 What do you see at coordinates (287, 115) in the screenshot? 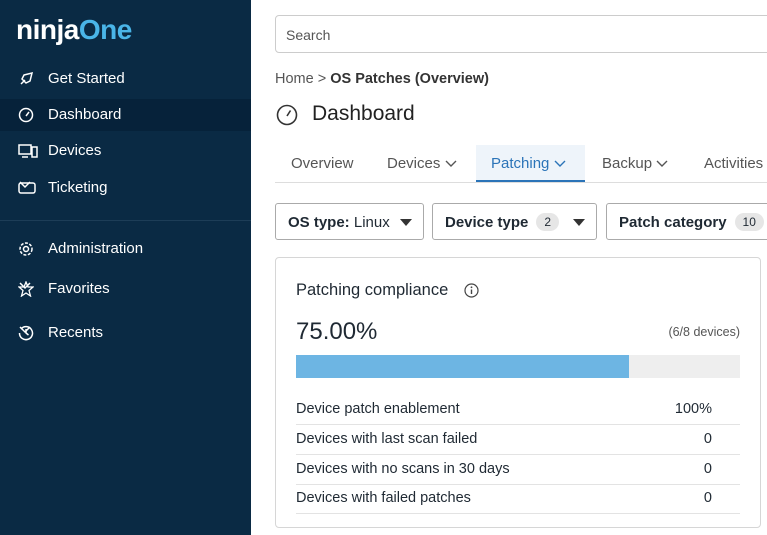
I see `title-icon` at bounding box center [287, 115].